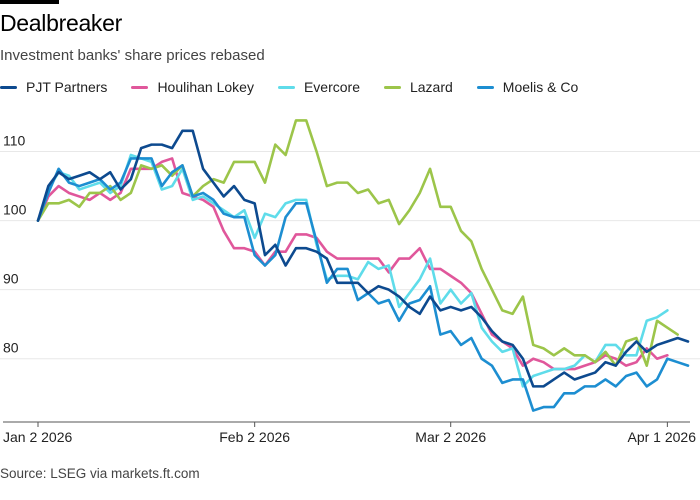 Image resolution: width=700 pixels, height=500 pixels. Describe the element at coordinates (29, 2) in the screenshot. I see `brand-bar` at that location.